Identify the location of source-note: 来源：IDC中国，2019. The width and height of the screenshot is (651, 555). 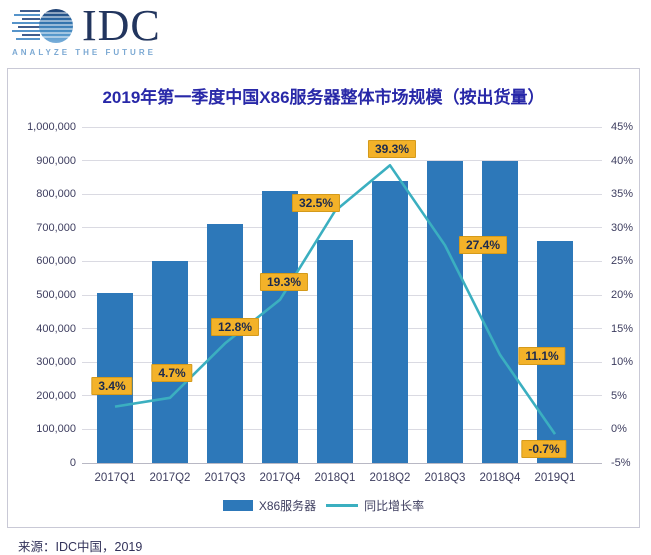
(80, 547).